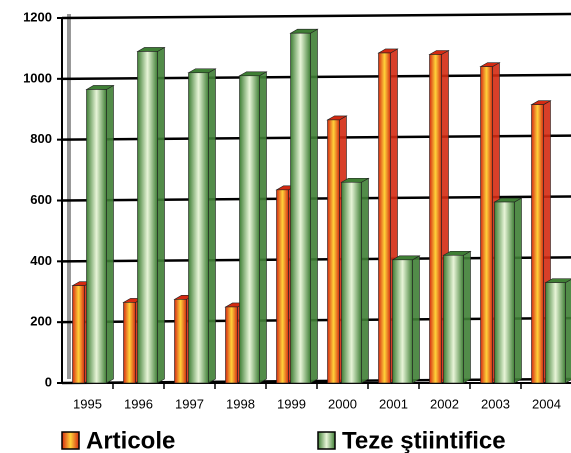  I want to click on y-tick-label: 0, so click(48, 381).